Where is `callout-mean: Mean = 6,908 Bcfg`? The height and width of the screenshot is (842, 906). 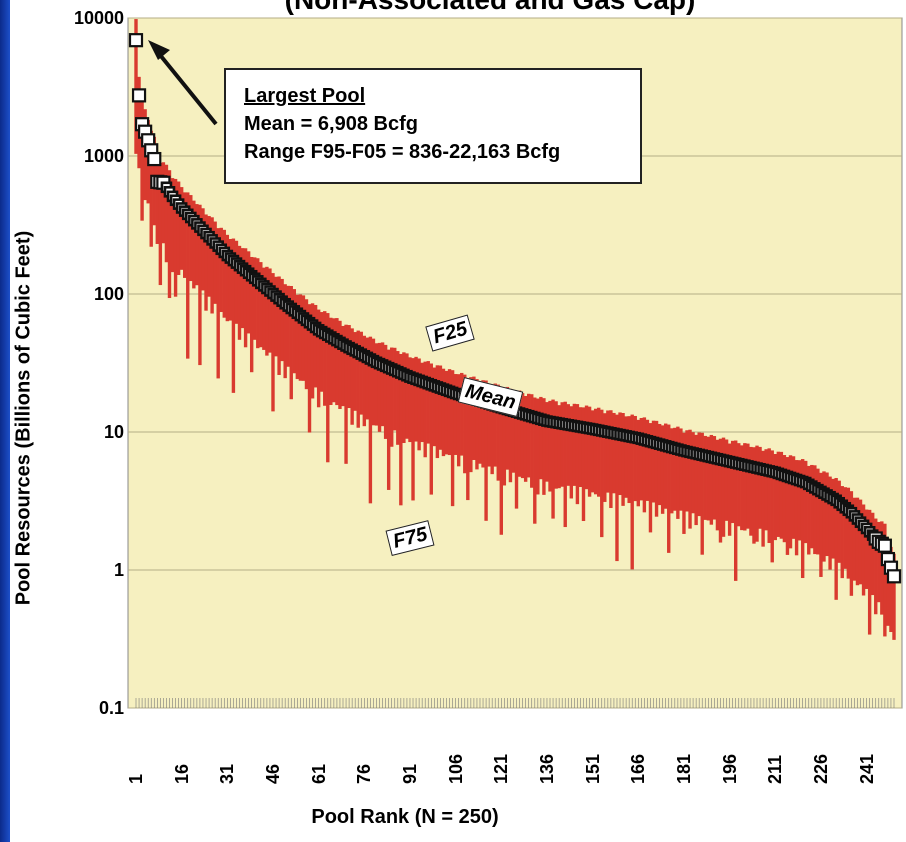 callout-mean: Mean = 6,908 Bcfg is located at coordinates (331, 124).